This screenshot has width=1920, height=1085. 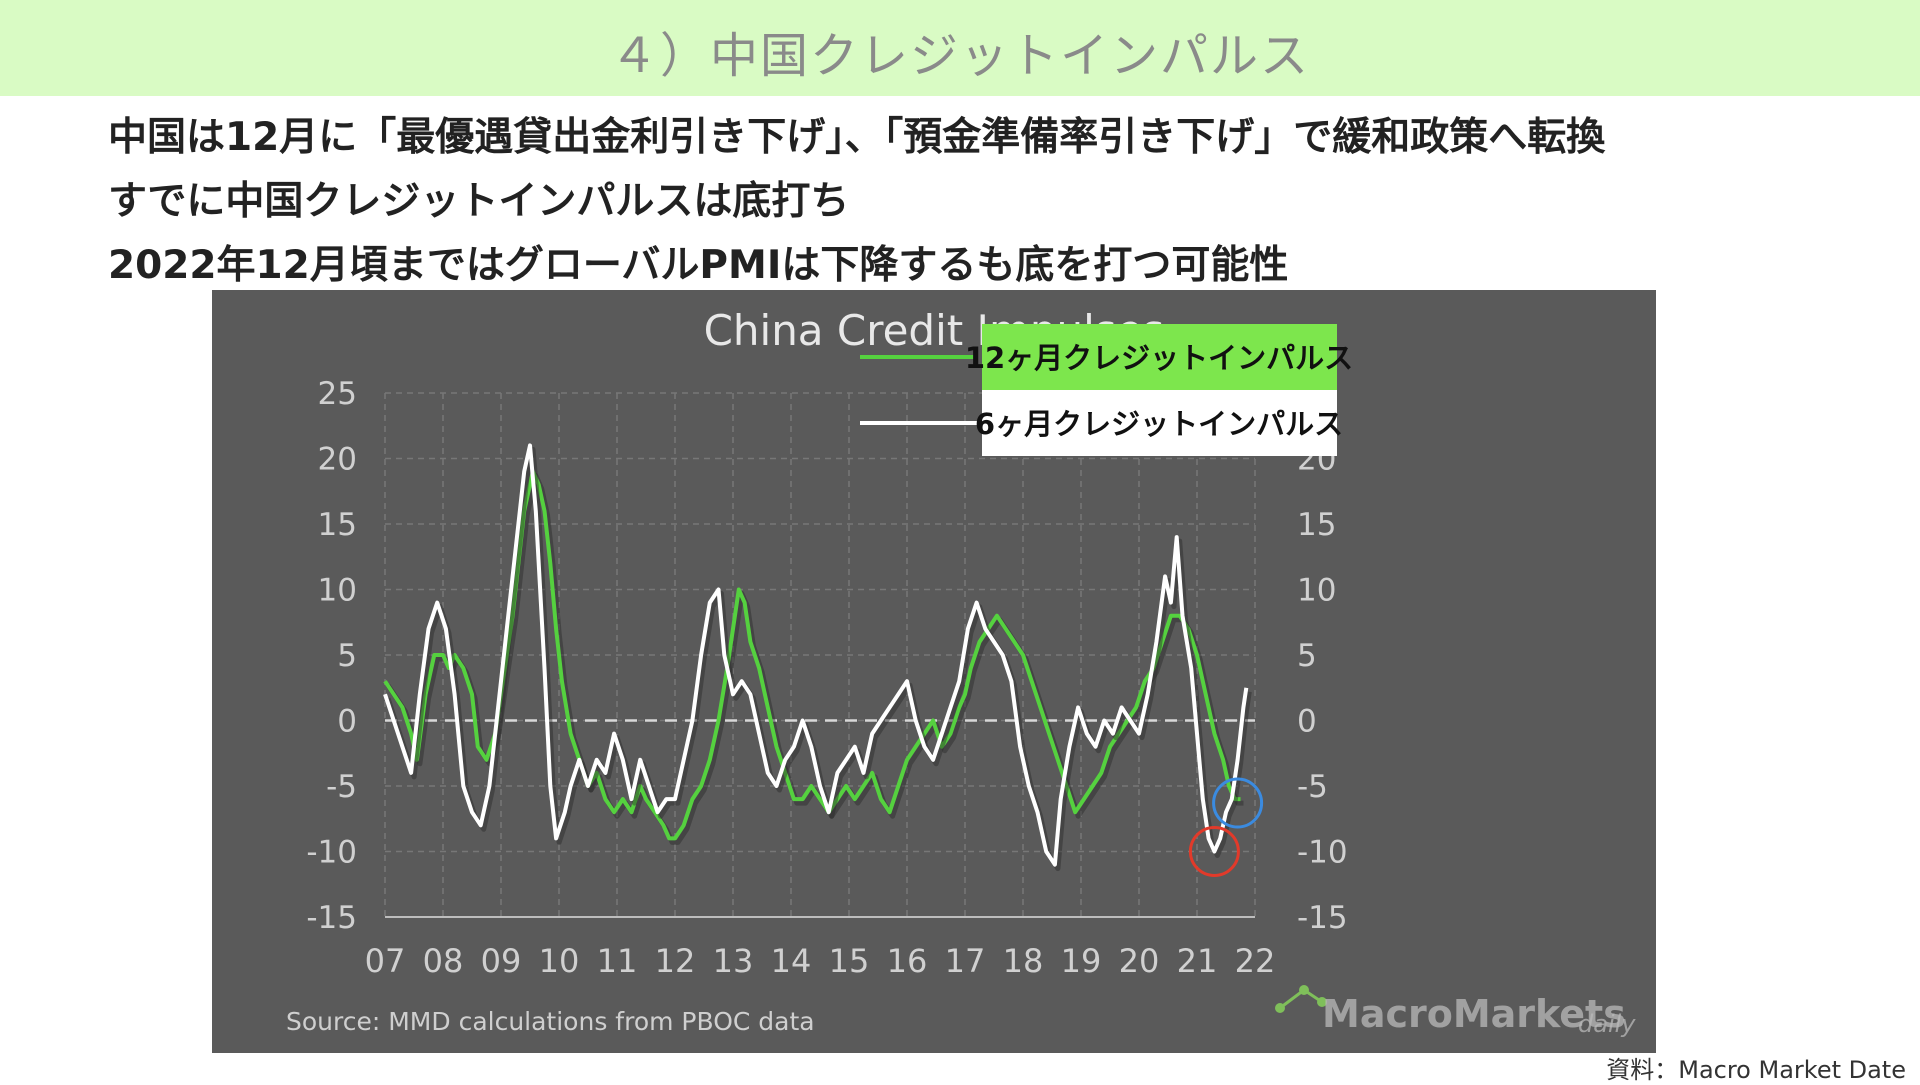 What do you see at coordinates (443, 961) in the screenshot?
I see `x-tick-label: 08` at bounding box center [443, 961].